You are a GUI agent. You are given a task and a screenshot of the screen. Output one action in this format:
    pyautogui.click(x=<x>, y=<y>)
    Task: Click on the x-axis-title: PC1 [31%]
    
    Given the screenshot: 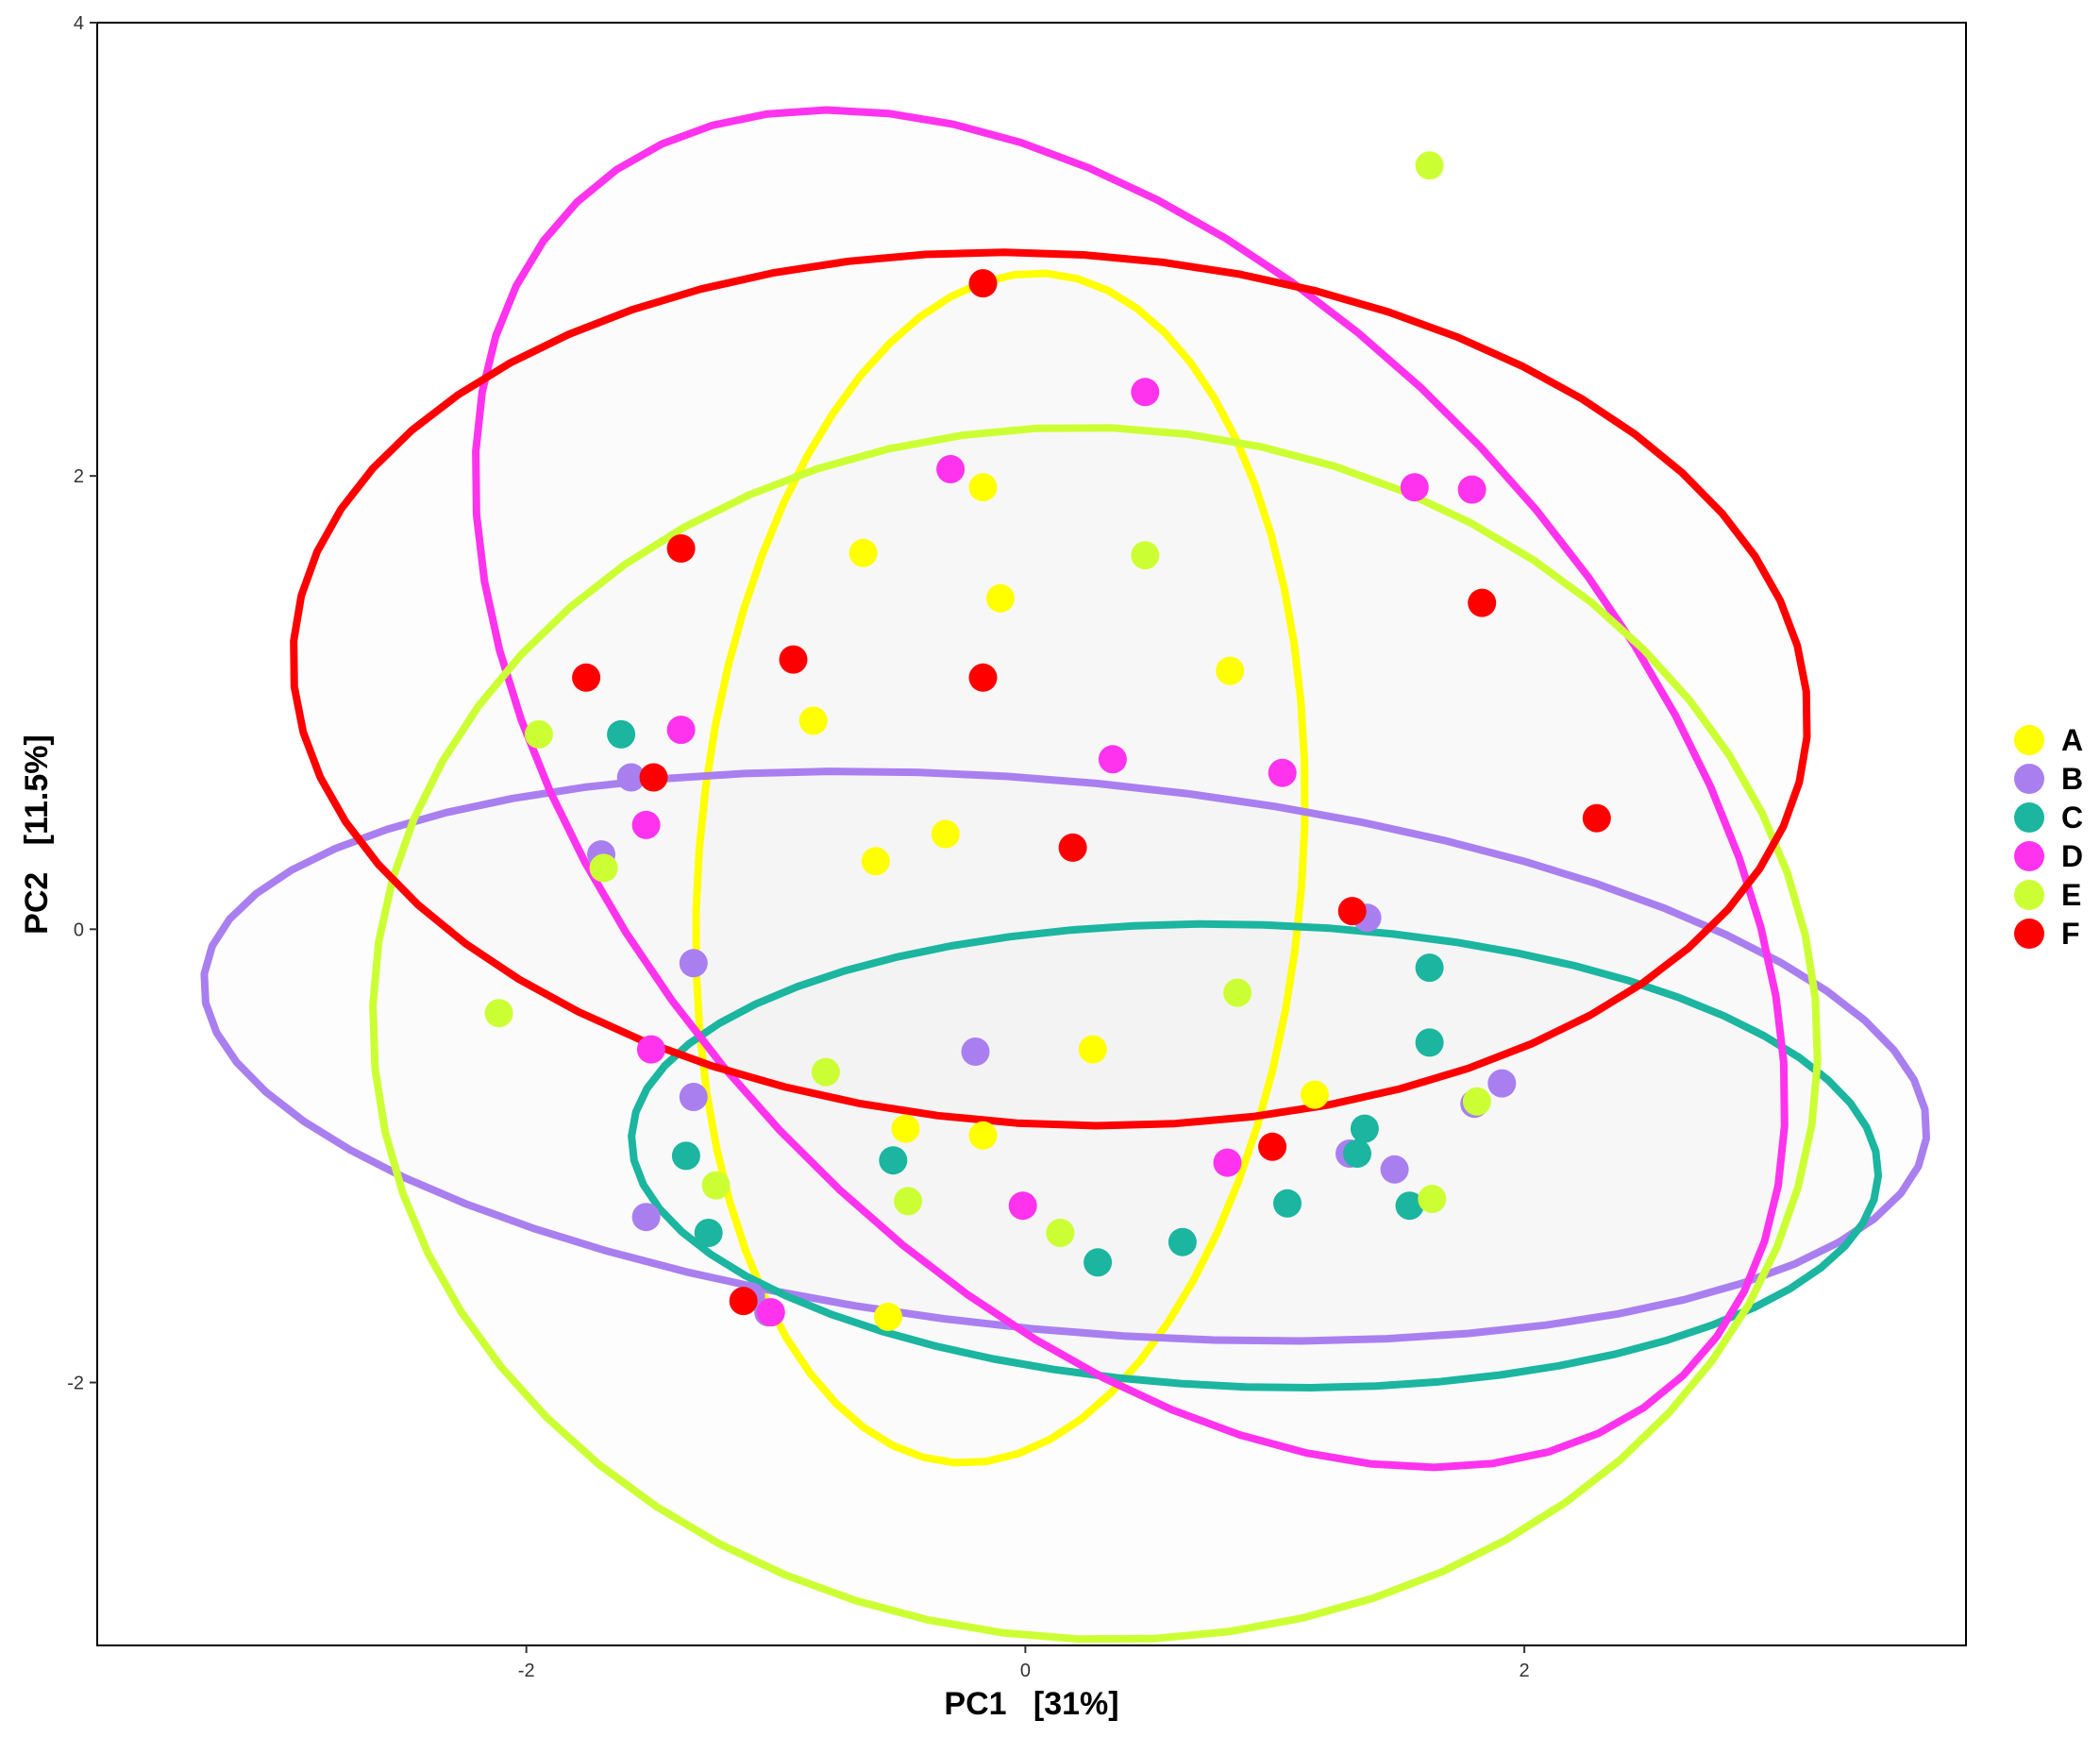 What is the action you would take?
    pyautogui.click(x=1031, y=1704)
    